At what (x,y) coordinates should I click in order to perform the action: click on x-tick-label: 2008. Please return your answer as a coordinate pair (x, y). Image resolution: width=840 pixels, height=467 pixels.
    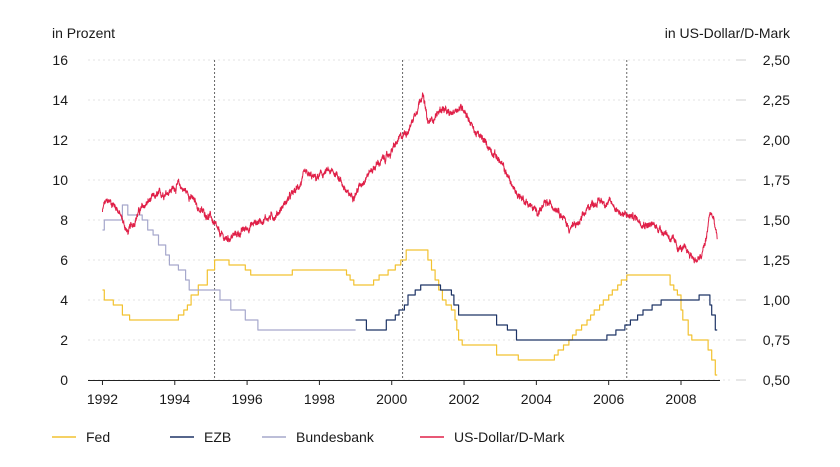
    Looking at the image, I should click on (680, 399).